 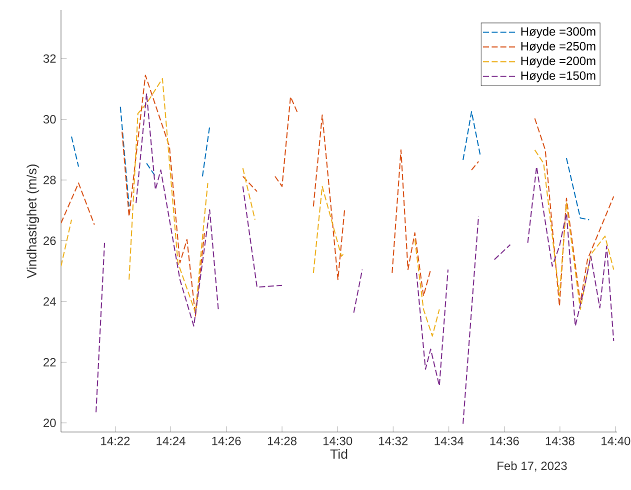 I want to click on x-tick-label: 14:22, so click(x=115, y=441).